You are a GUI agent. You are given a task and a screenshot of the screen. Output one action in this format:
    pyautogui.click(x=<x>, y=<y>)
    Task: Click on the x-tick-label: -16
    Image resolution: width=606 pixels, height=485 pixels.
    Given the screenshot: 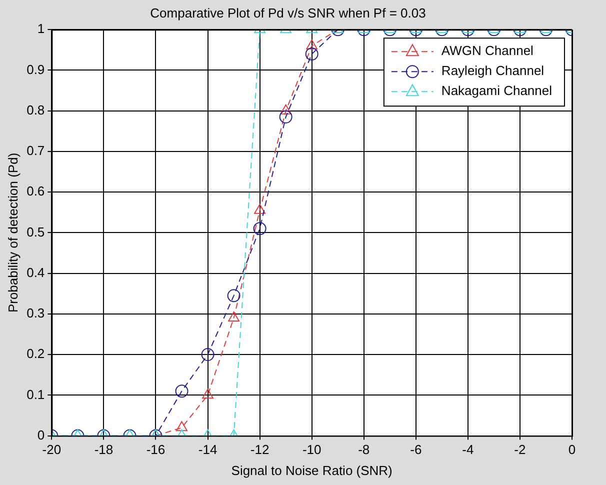 What is the action you would take?
    pyautogui.click(x=156, y=450)
    